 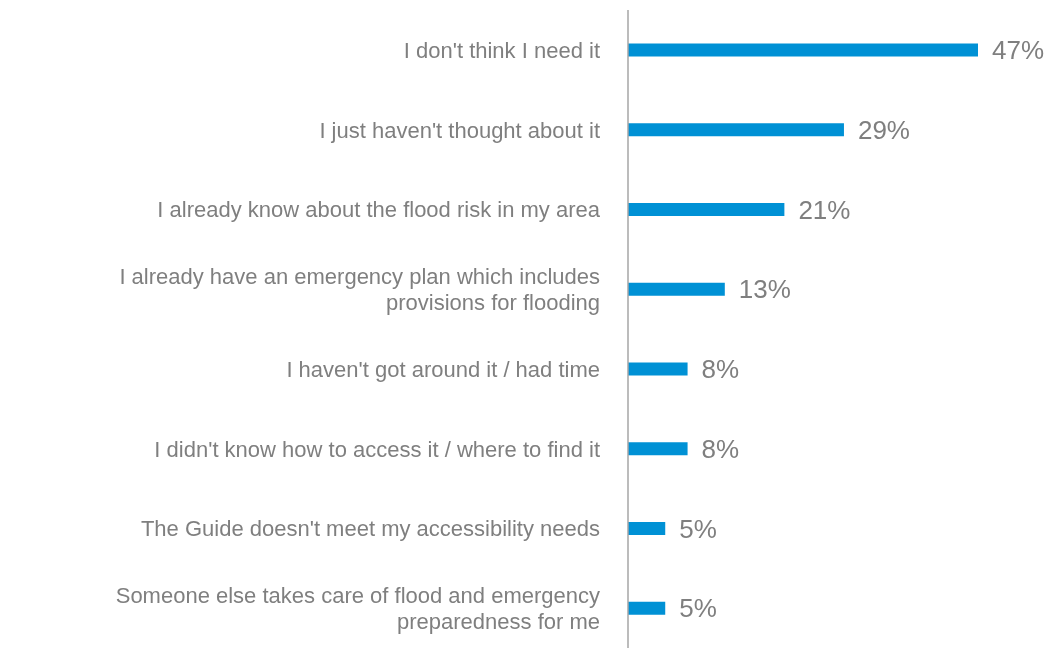 What do you see at coordinates (459, 130) in the screenshot?
I see `y-tick-label: I just haven't thought about it` at bounding box center [459, 130].